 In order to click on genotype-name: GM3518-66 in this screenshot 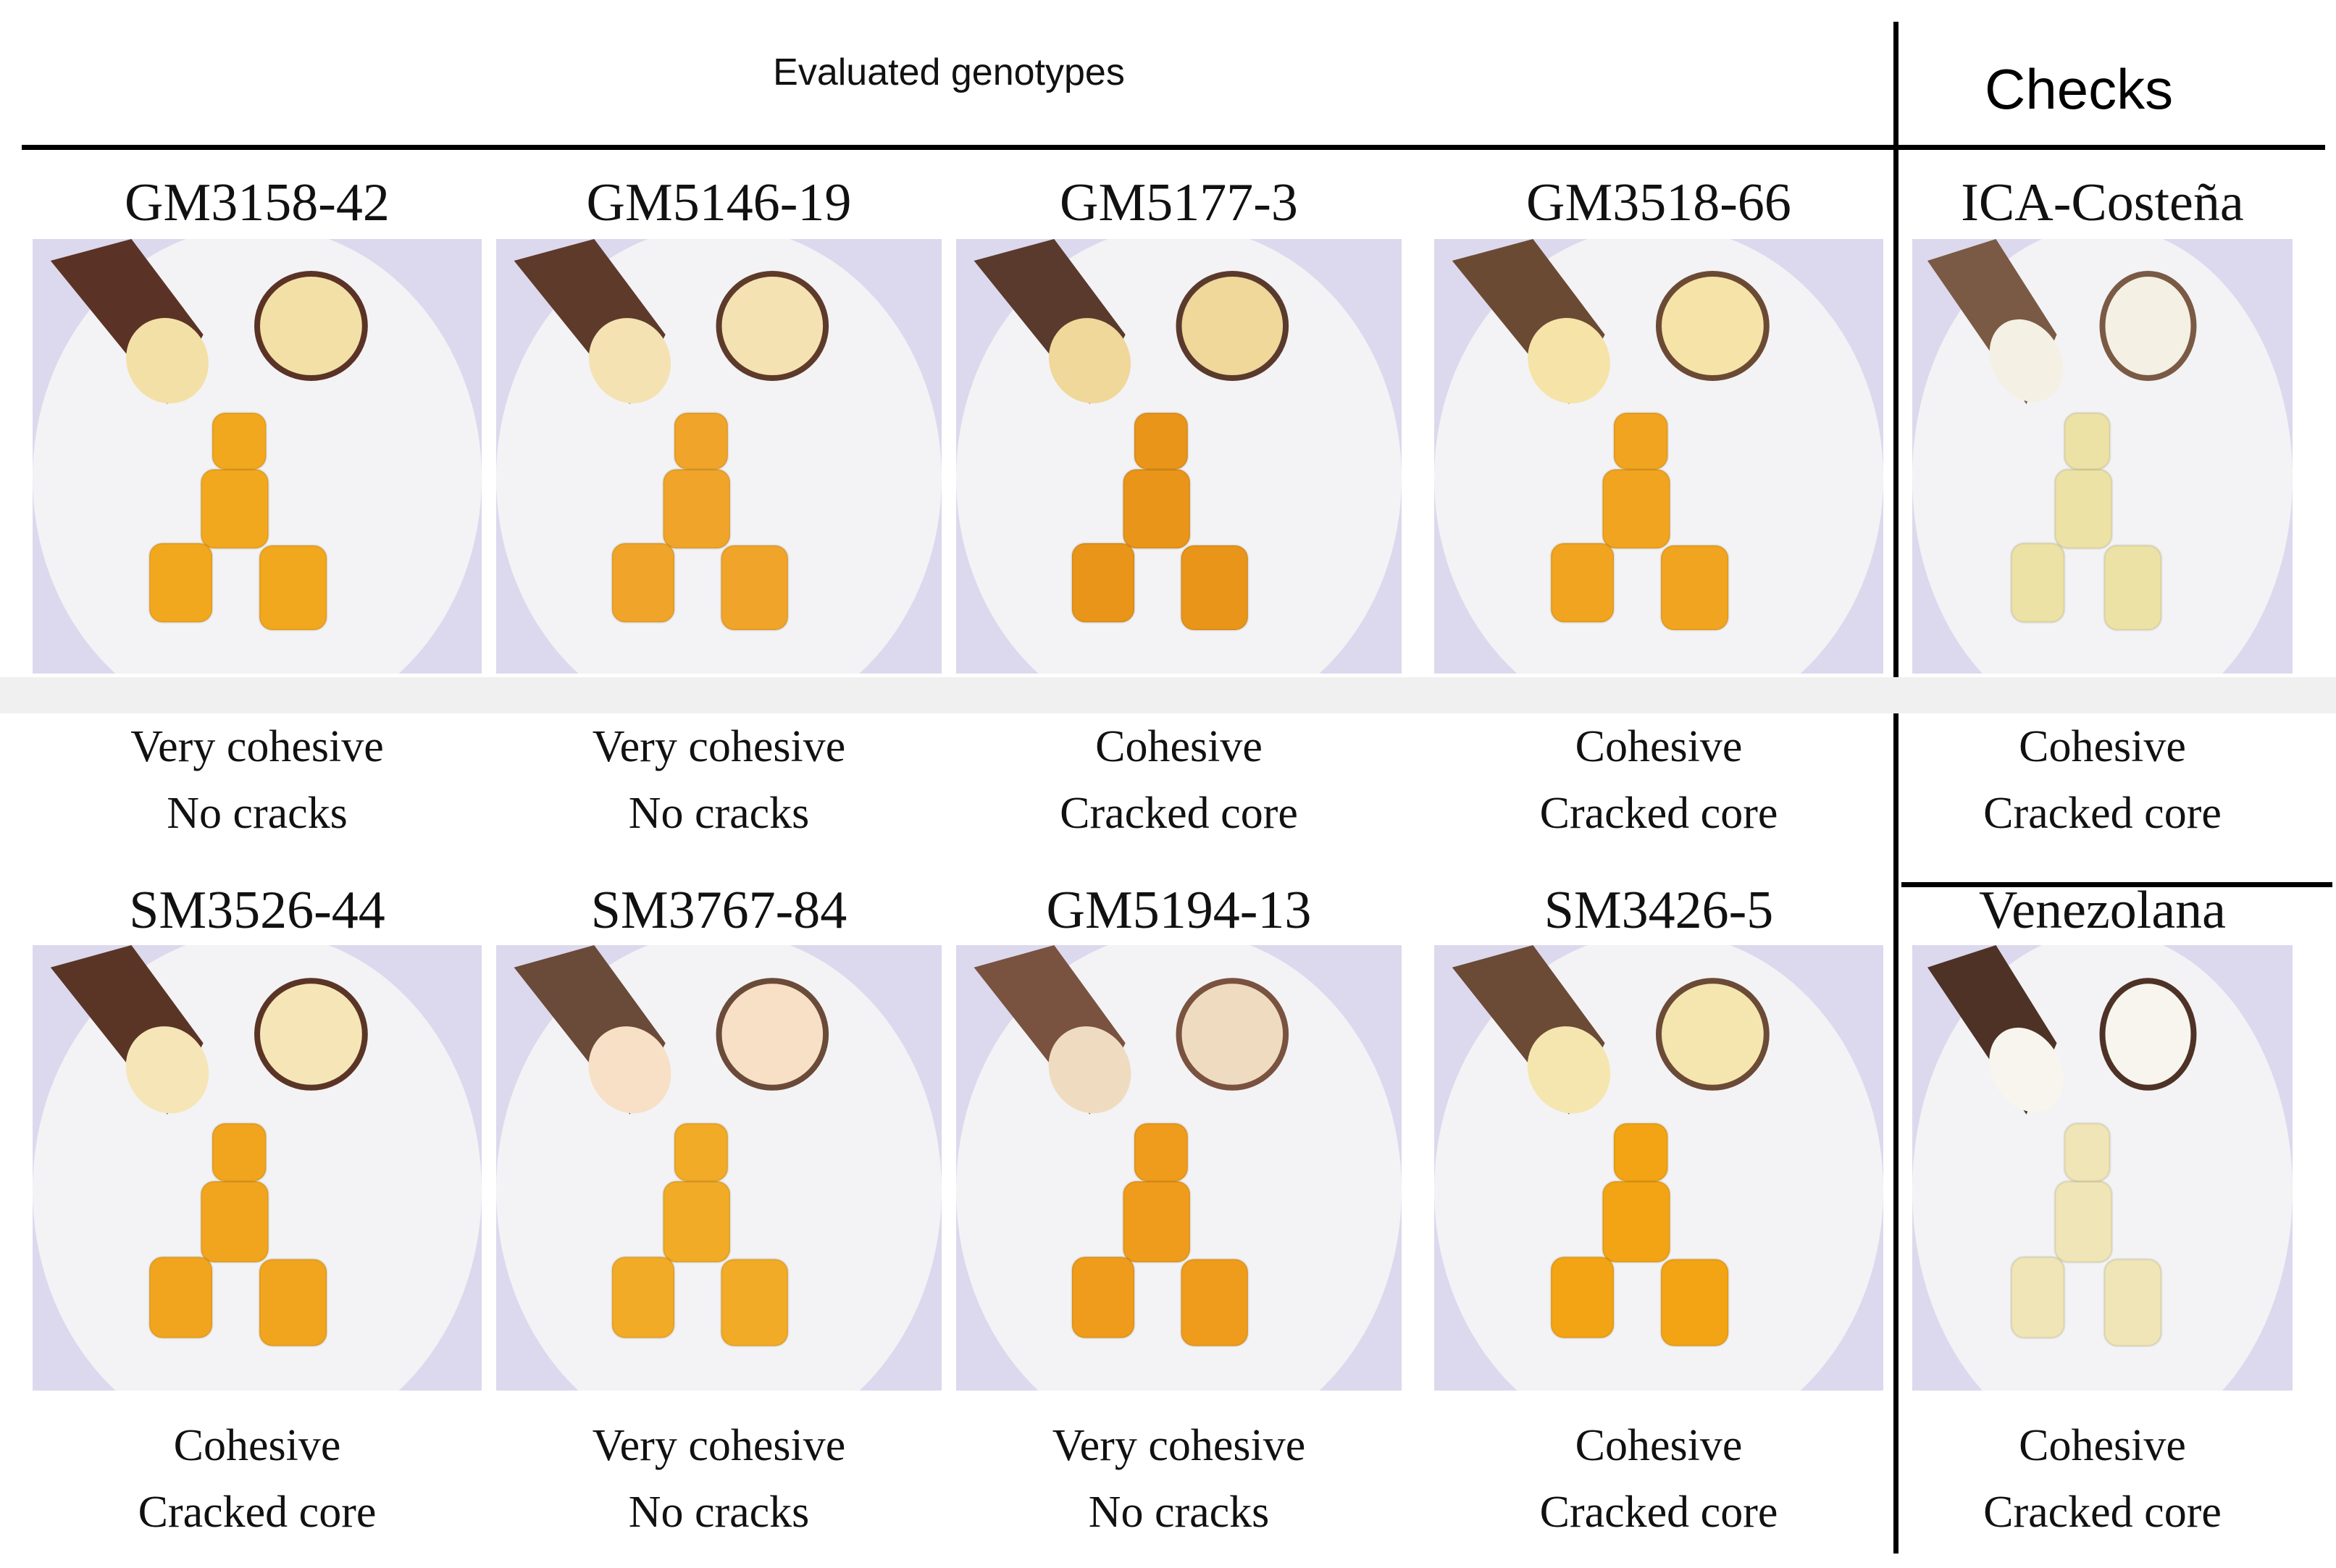, I will do `click(1658, 202)`.